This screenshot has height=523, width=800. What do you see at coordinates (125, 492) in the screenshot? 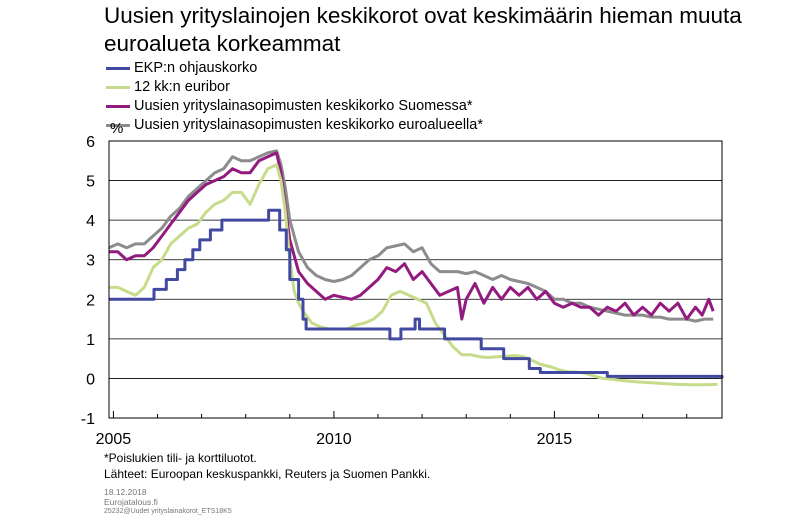
I see `publish-date: 18.12.2018` at bounding box center [125, 492].